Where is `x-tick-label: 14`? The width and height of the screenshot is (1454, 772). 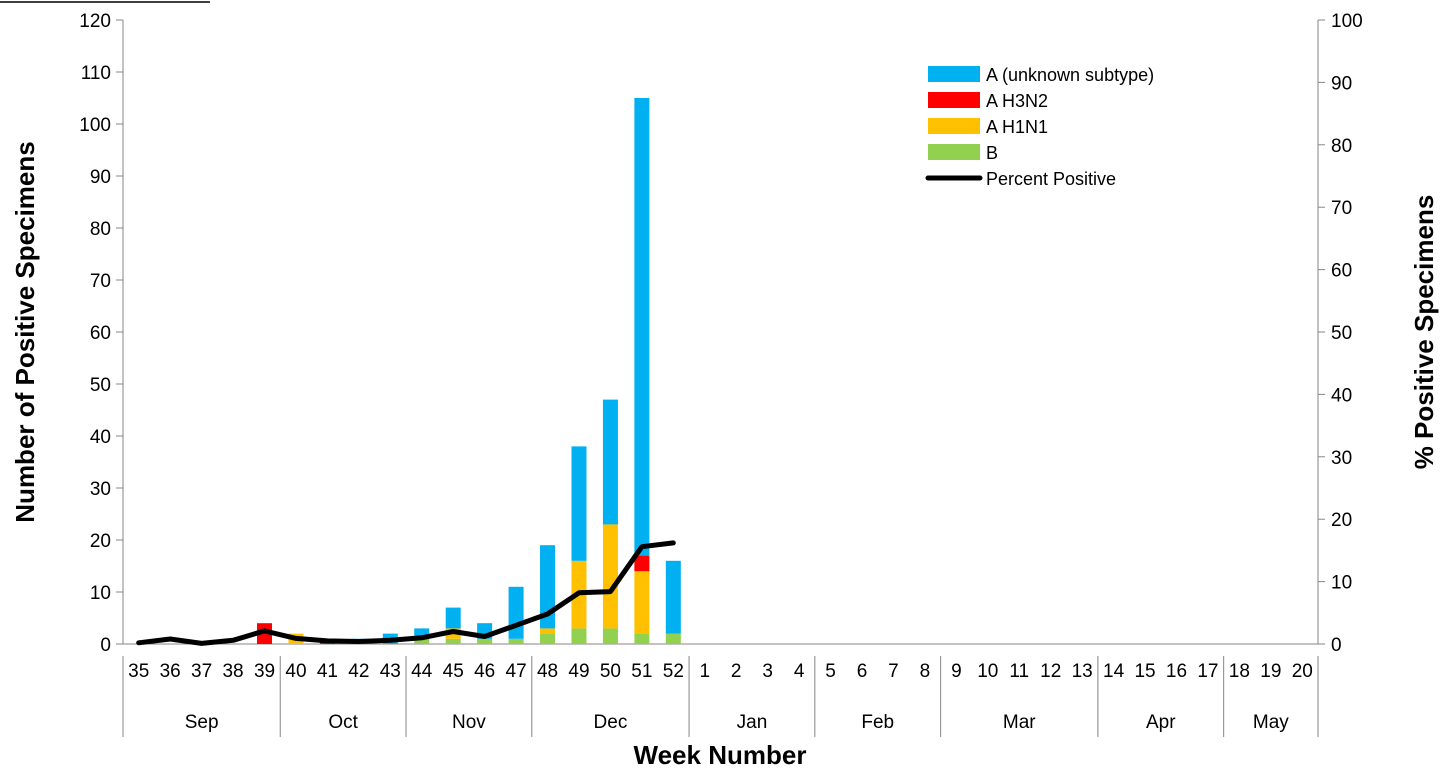
x-tick-label: 14 is located at coordinates (1114, 671).